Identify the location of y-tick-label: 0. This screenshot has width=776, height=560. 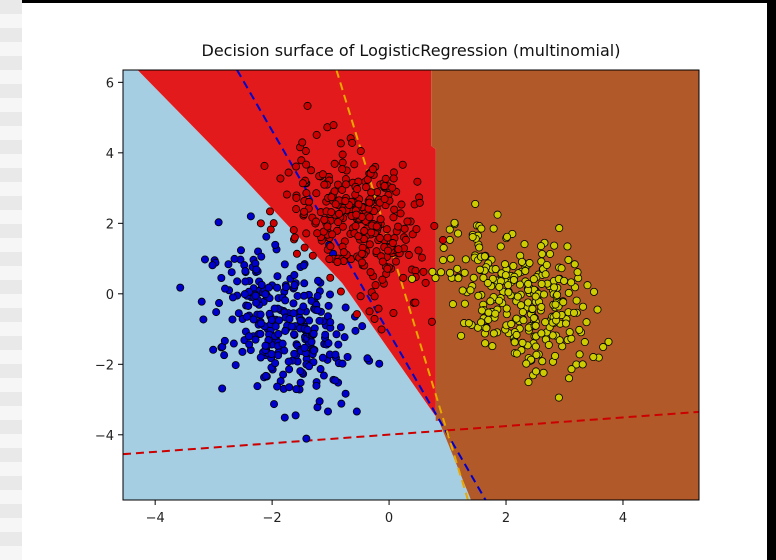
(110, 295).